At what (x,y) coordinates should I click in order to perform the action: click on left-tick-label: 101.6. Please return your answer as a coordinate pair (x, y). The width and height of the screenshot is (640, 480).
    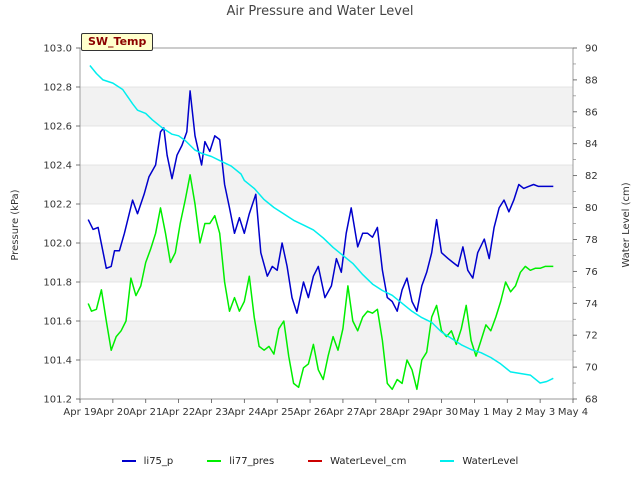
    Looking at the image, I should click on (57, 322).